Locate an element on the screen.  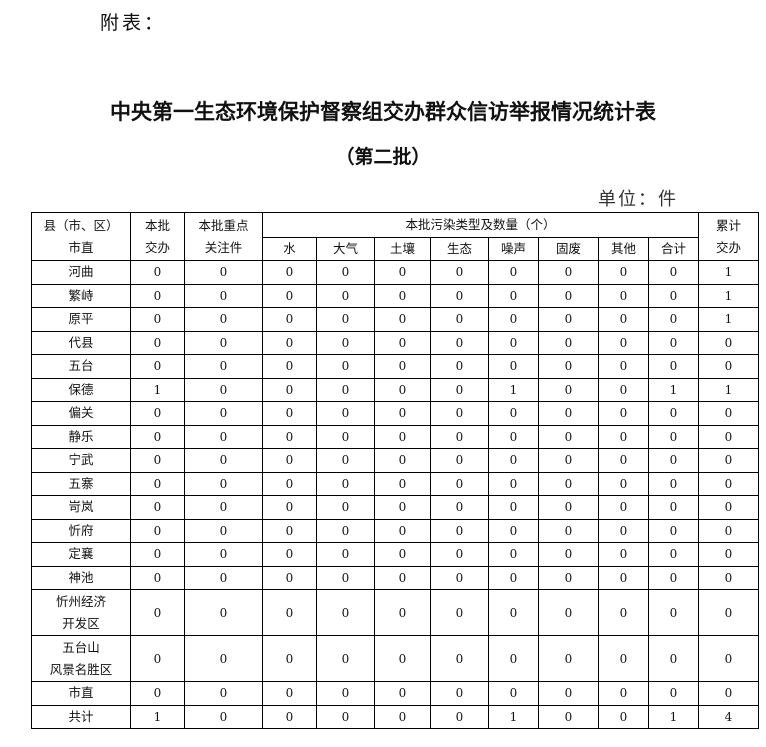
table-row: 静乐 0 0 0 0 0 0 0 0 0 0 0 is located at coordinates (395, 436).